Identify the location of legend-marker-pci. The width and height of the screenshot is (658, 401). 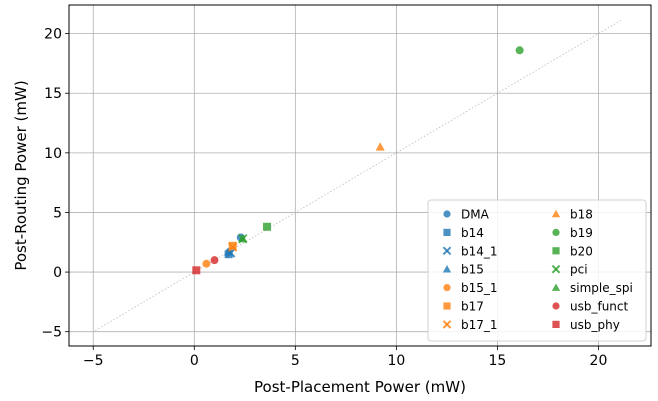
(556, 269).